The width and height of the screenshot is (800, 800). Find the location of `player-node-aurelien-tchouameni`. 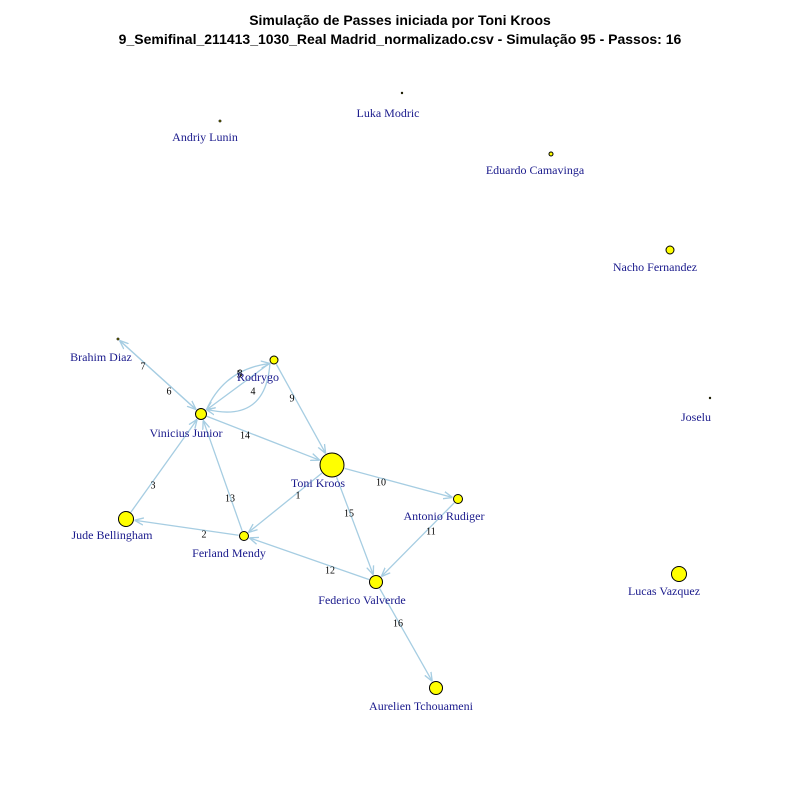

player-node-aurelien-tchouameni is located at coordinates (436, 688).